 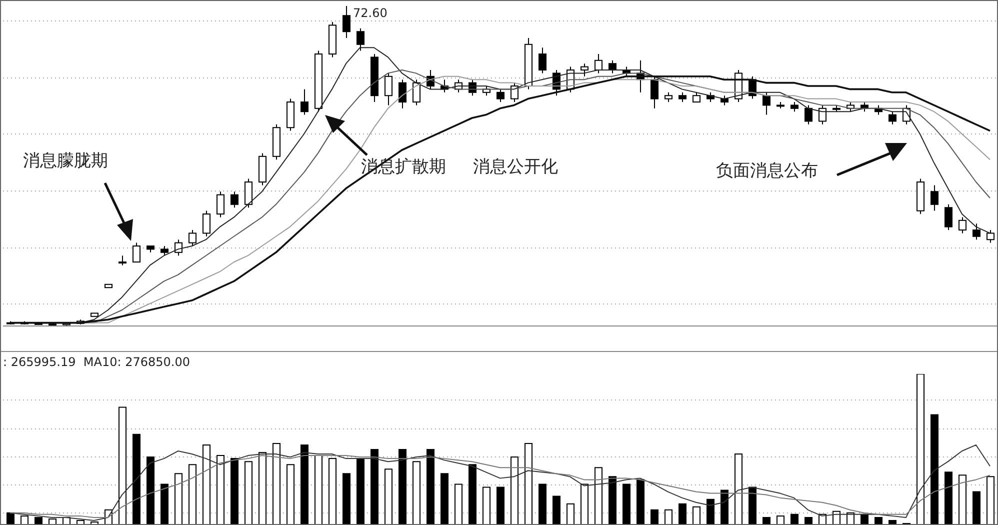 I want to click on text: : 265995.19 MA10: 276850.00, so click(x=96, y=362).